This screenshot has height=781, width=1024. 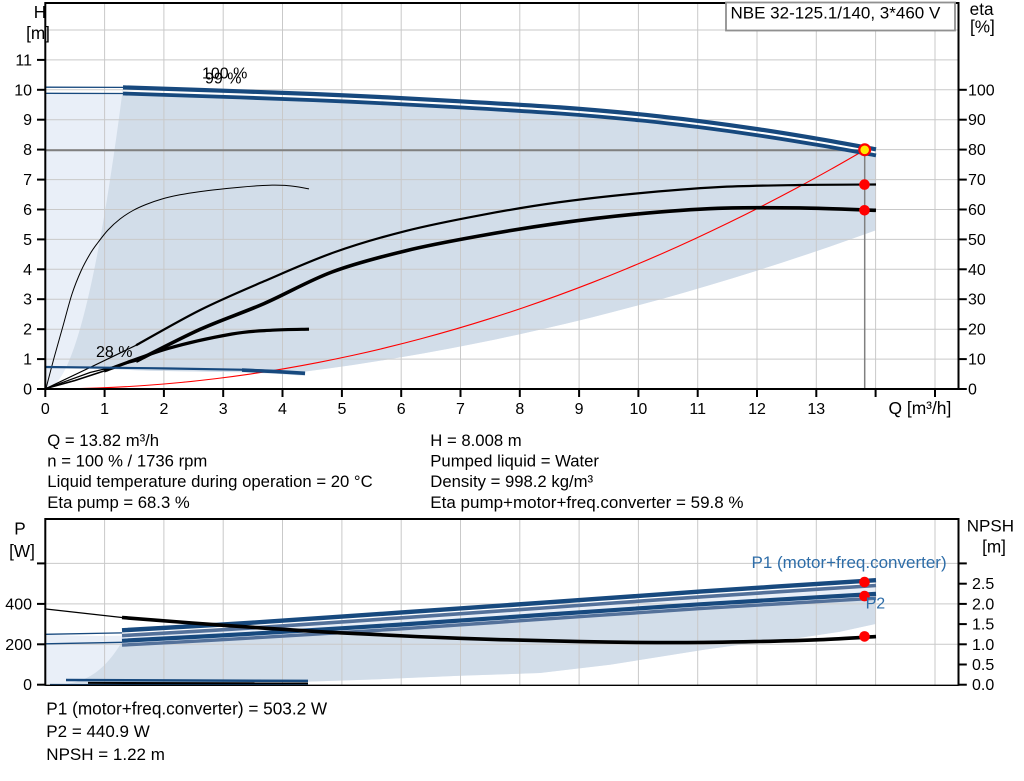 What do you see at coordinates (127, 461) in the screenshot?
I see `svg-text: n = 100 % / 1736 rpm` at bounding box center [127, 461].